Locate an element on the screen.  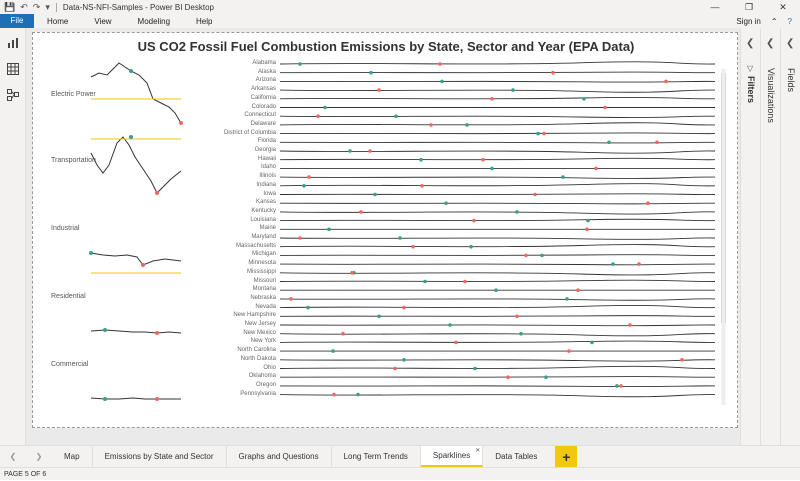
filters-pane-collapsed: ❮ ▽ Filters is located at coordinates (751, 236).